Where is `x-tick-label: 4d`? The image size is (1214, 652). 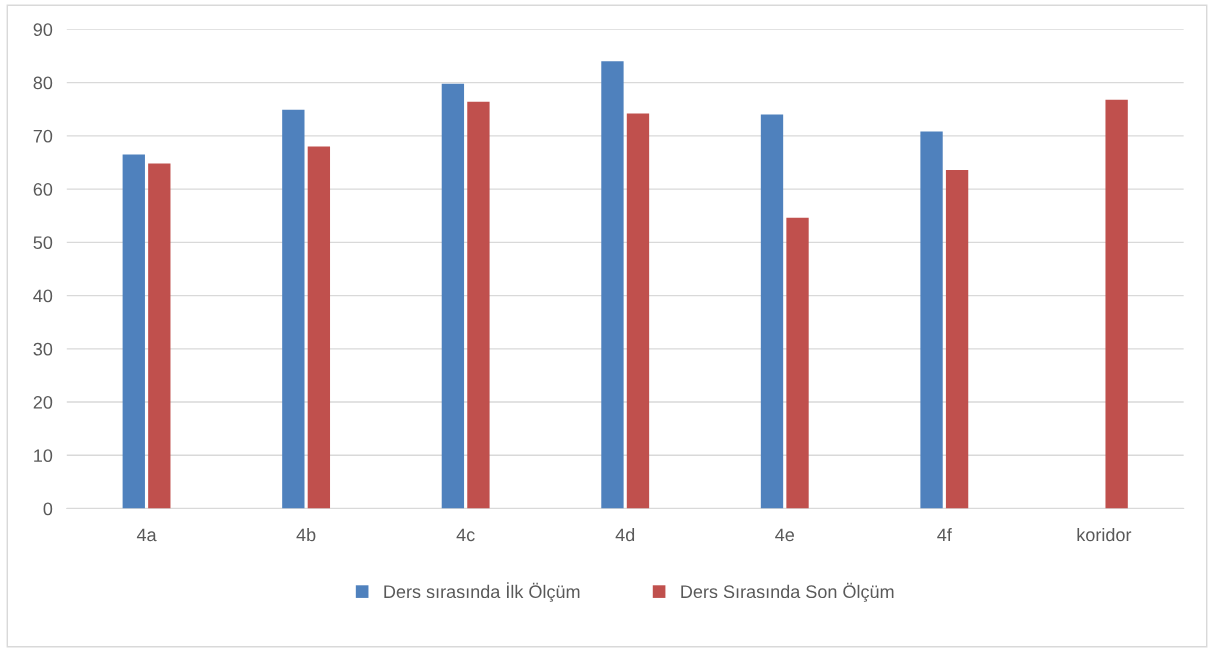
x-tick-label: 4d is located at coordinates (625, 535).